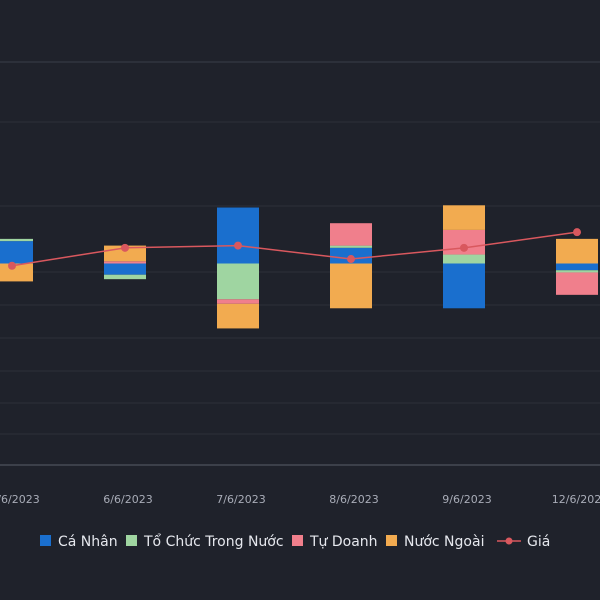 This screenshot has width=600, height=600. I want to click on line-series, so click(294, 249).